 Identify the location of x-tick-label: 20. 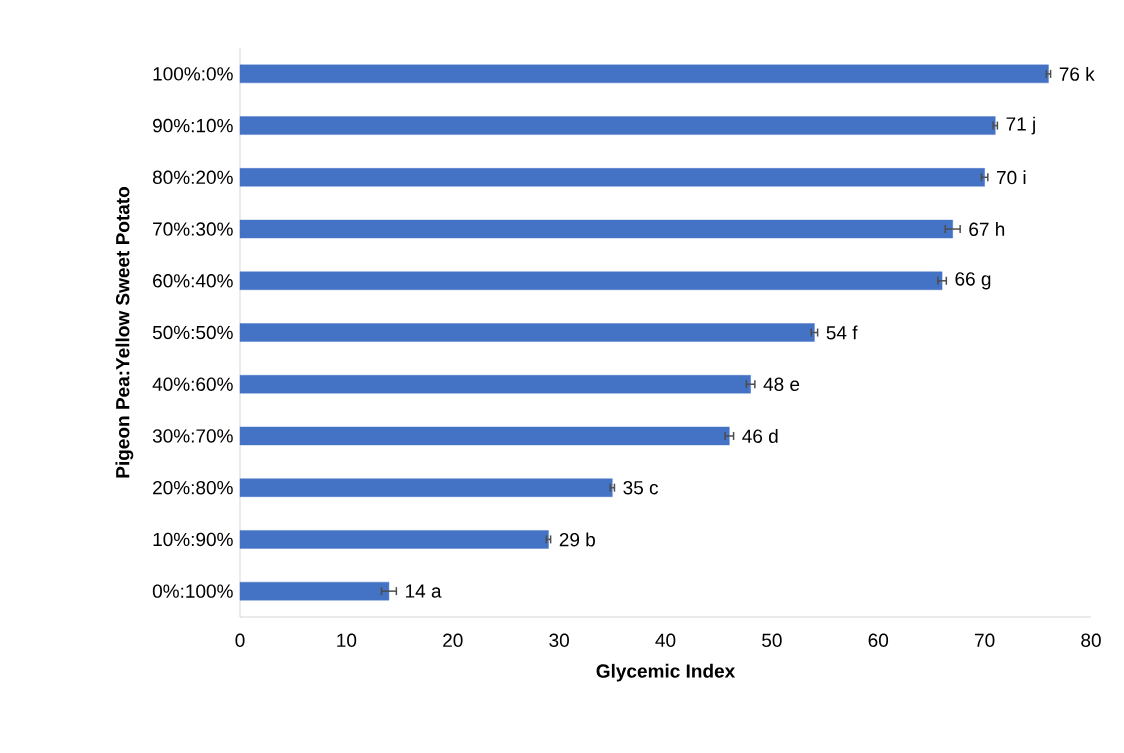
(453, 640).